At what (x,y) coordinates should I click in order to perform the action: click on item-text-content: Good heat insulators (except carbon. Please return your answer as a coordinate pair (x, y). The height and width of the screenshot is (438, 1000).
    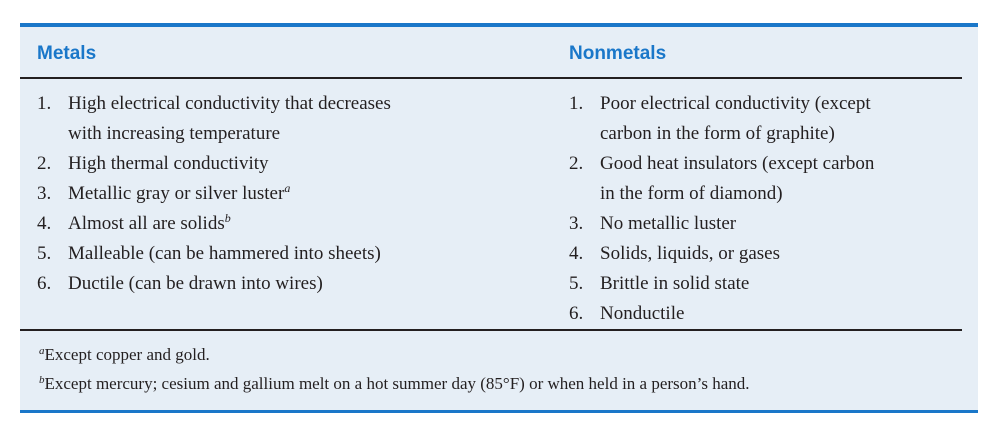
    Looking at the image, I should click on (737, 163).